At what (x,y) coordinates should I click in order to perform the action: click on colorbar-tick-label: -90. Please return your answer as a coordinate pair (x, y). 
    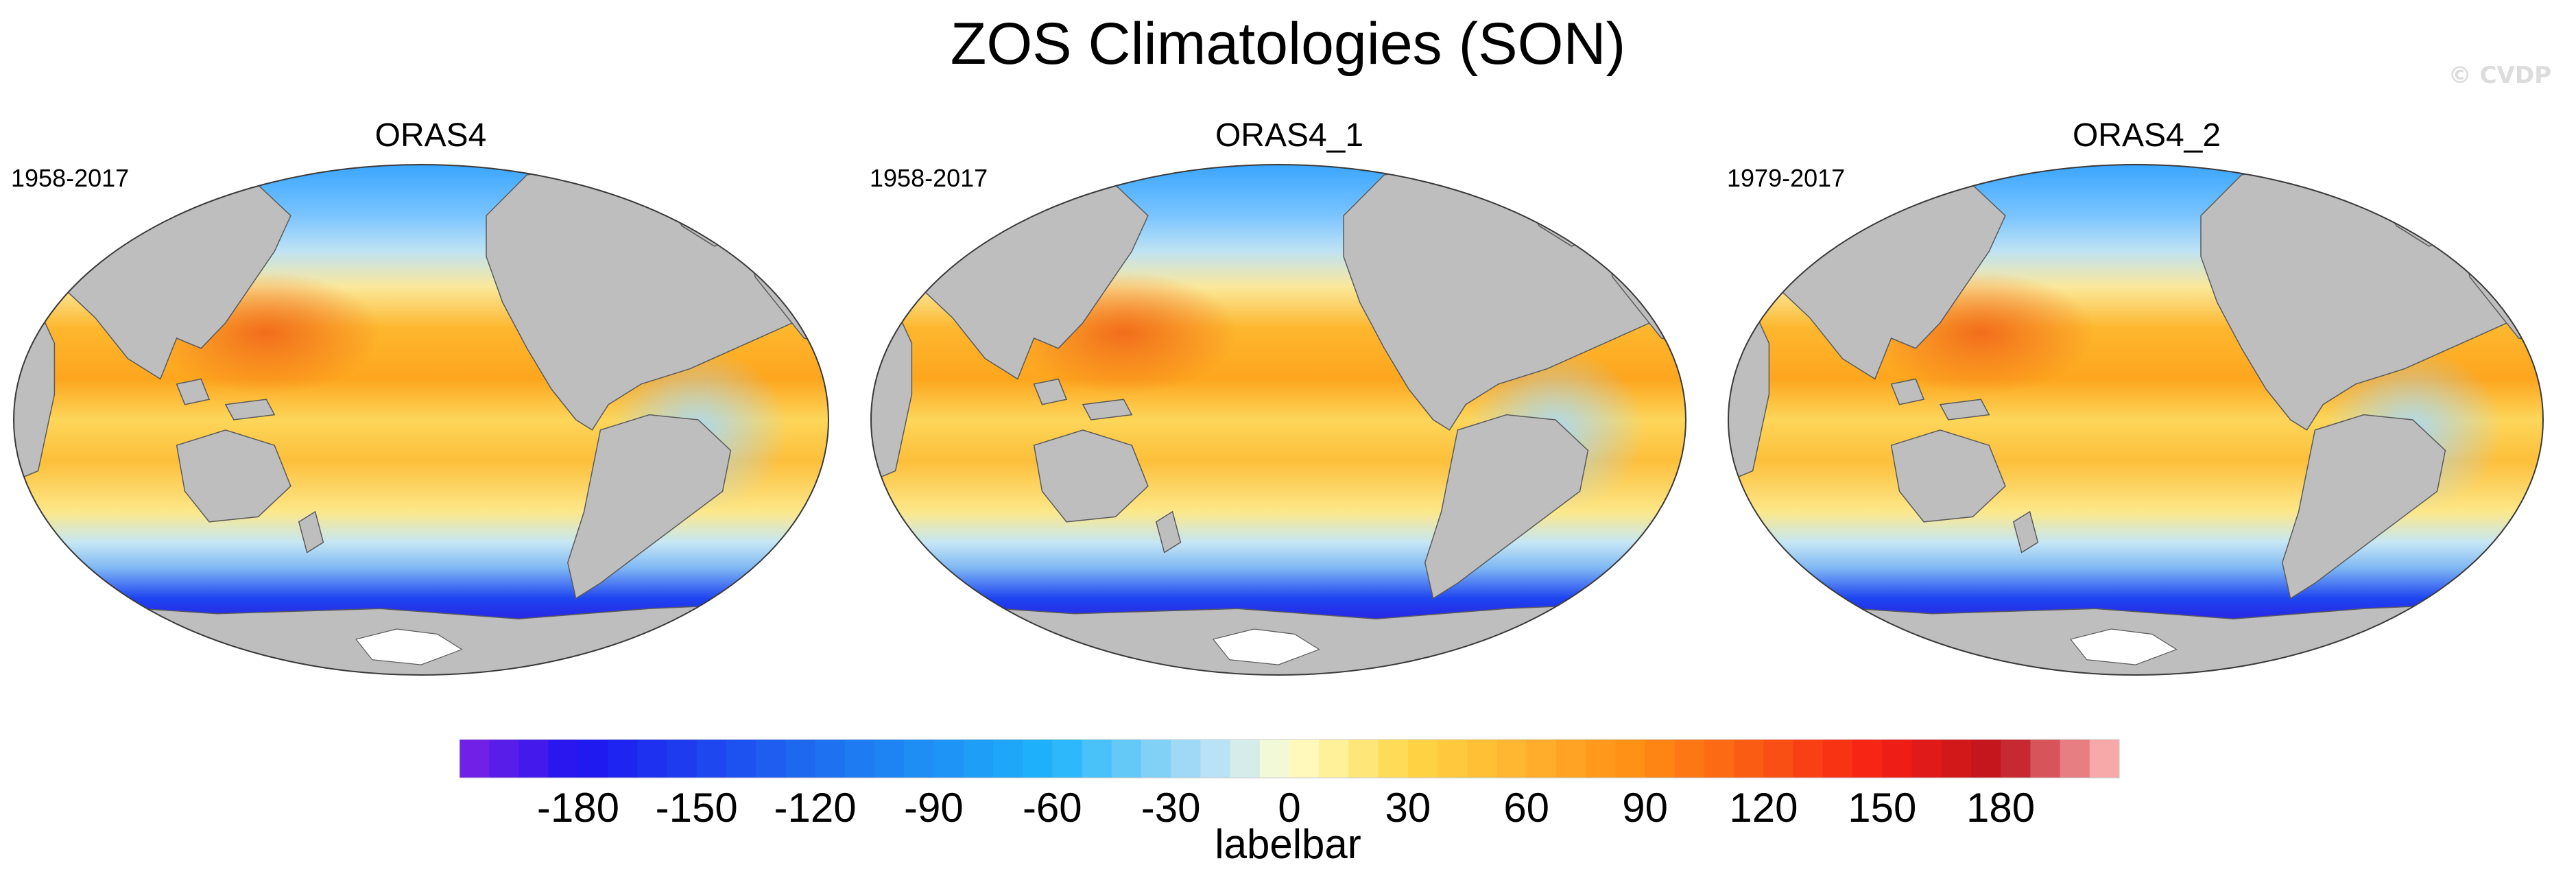
    Looking at the image, I should click on (934, 808).